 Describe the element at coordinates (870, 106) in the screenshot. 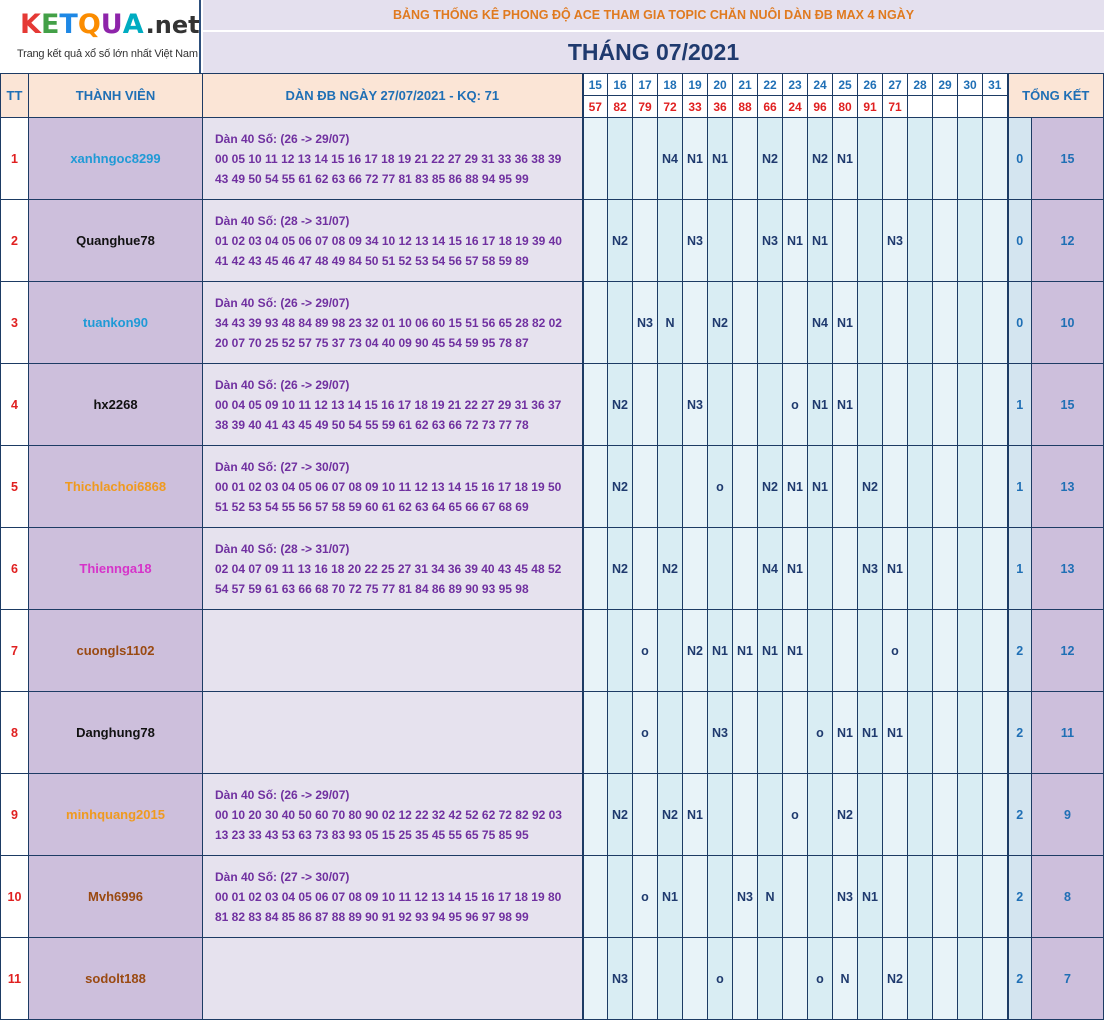

I see `header-result: 91` at that location.